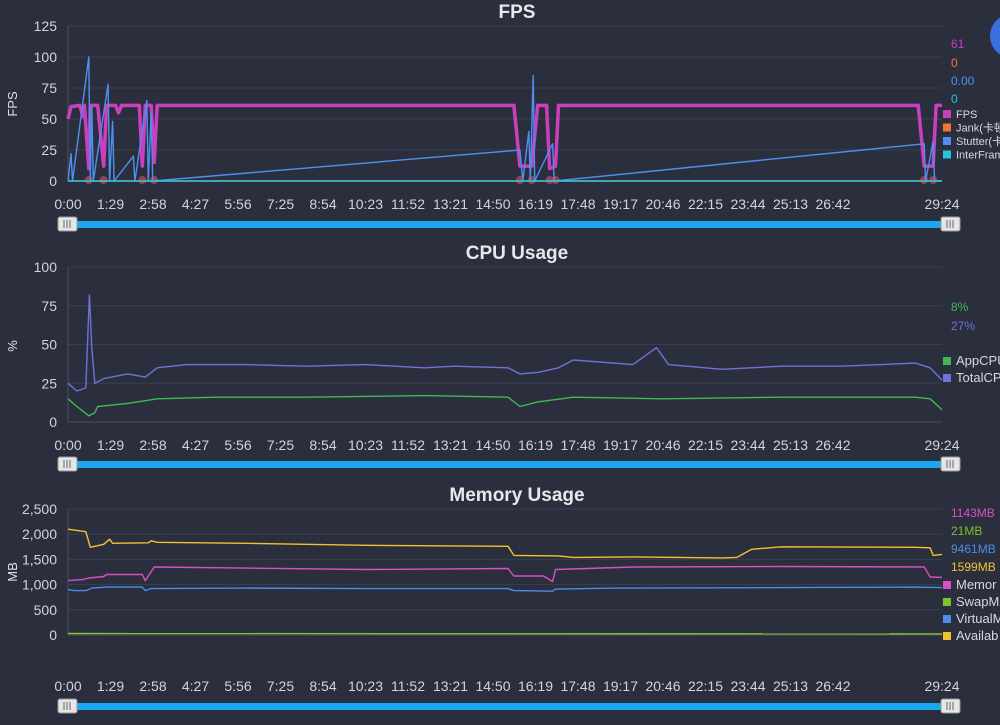 Image resolution: width=1000 pixels, height=725 pixels. Describe the element at coordinates (49, 119) in the screenshot. I see `y-tick-label: 50` at that location.